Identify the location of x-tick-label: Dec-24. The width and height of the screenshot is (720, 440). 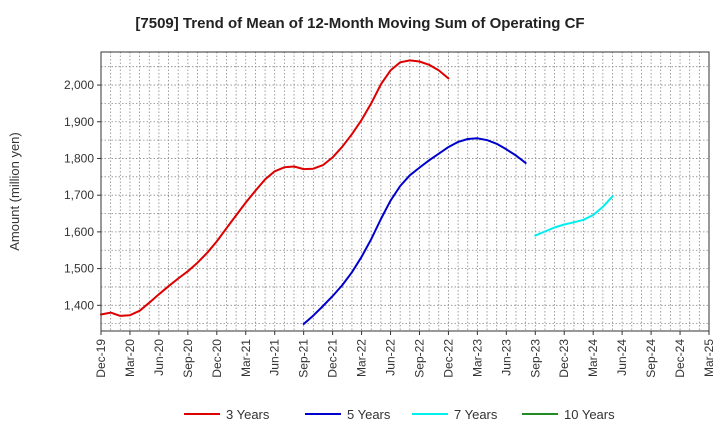
(680, 358).